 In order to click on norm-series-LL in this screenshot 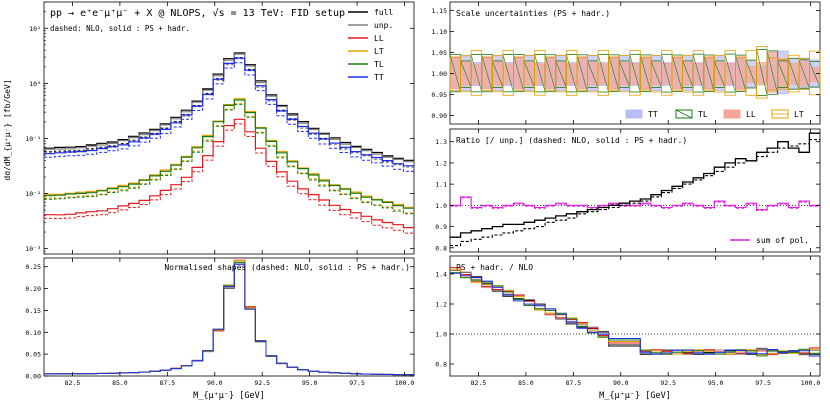, I will do `click(229, 317)`.